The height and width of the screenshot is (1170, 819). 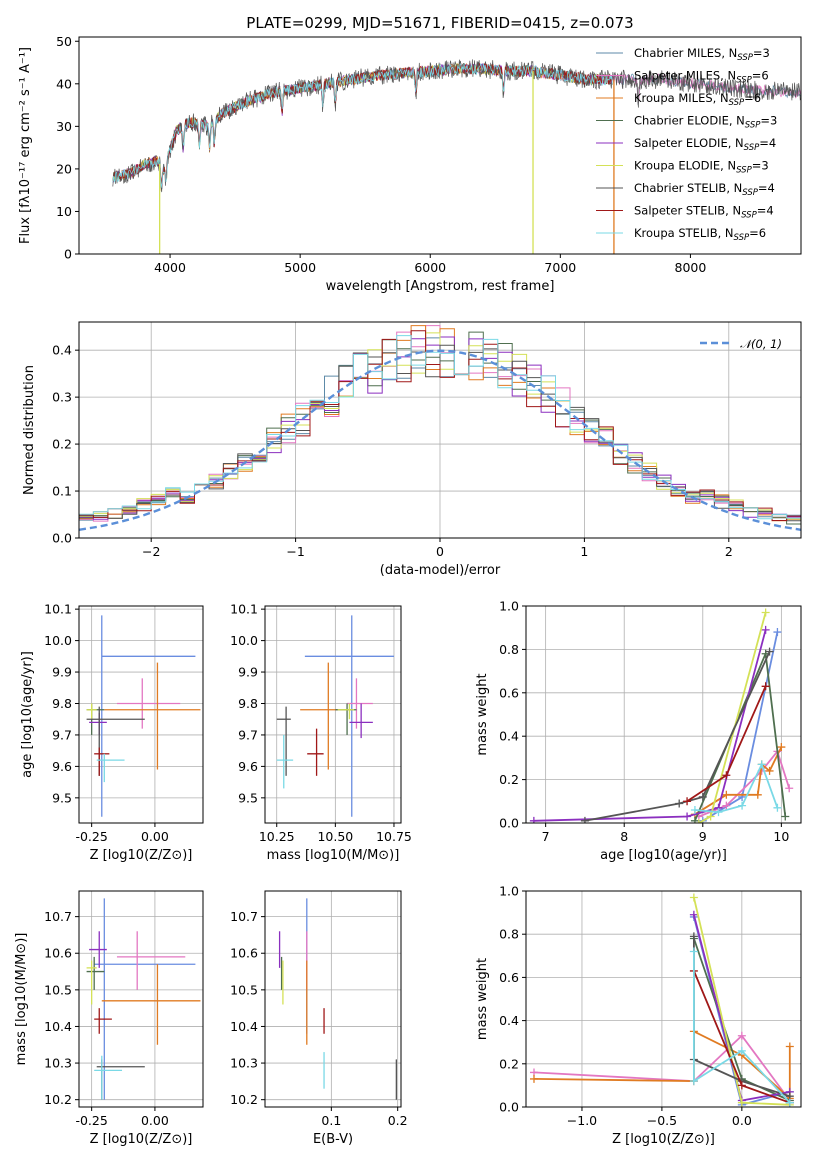 What do you see at coordinates (58, 1099) in the screenshot?
I see `y-tick-label: 10.2` at bounding box center [58, 1099].